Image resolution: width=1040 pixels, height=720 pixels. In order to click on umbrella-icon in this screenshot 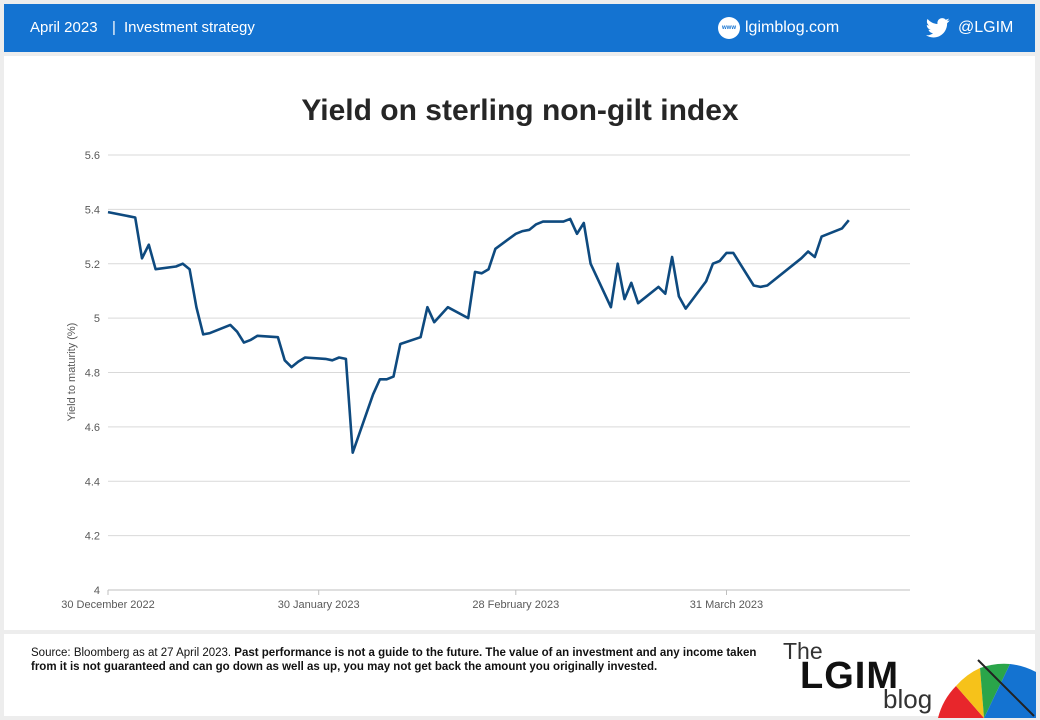, I will do `click(987, 688)`.